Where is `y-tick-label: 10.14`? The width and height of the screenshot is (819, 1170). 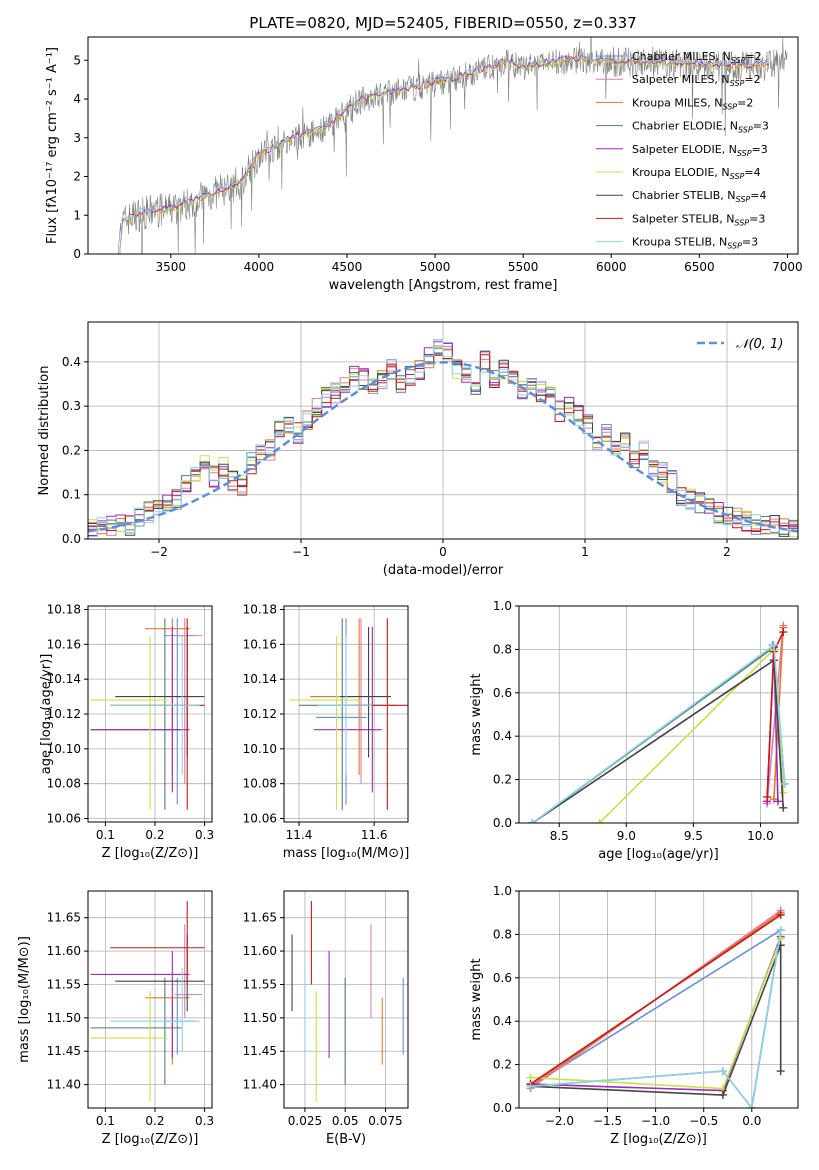
y-tick-label: 10.14 is located at coordinates (64, 679).